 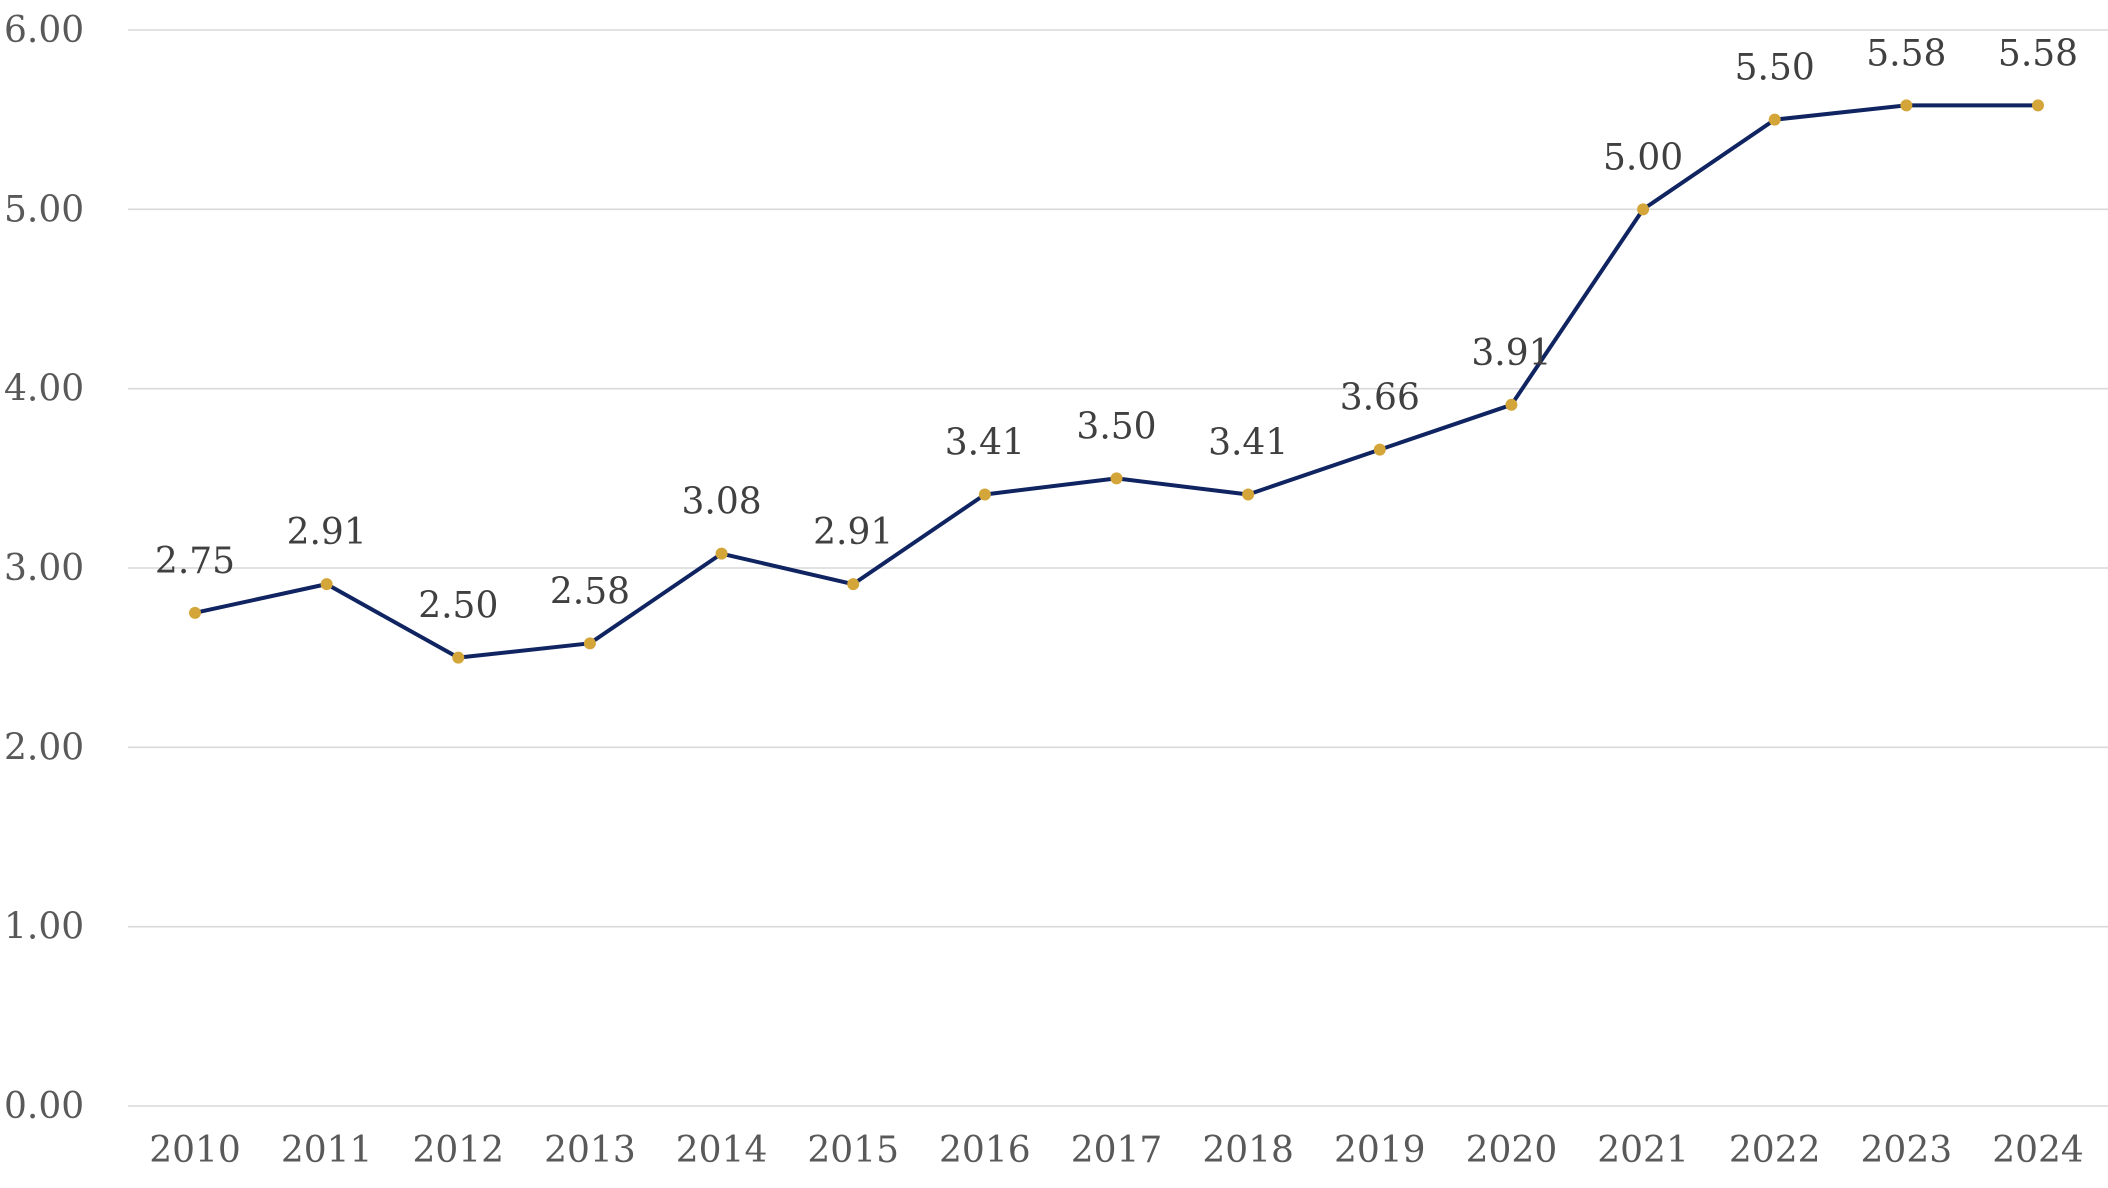 I want to click on y-tick-label: 5.00, so click(x=44, y=209).